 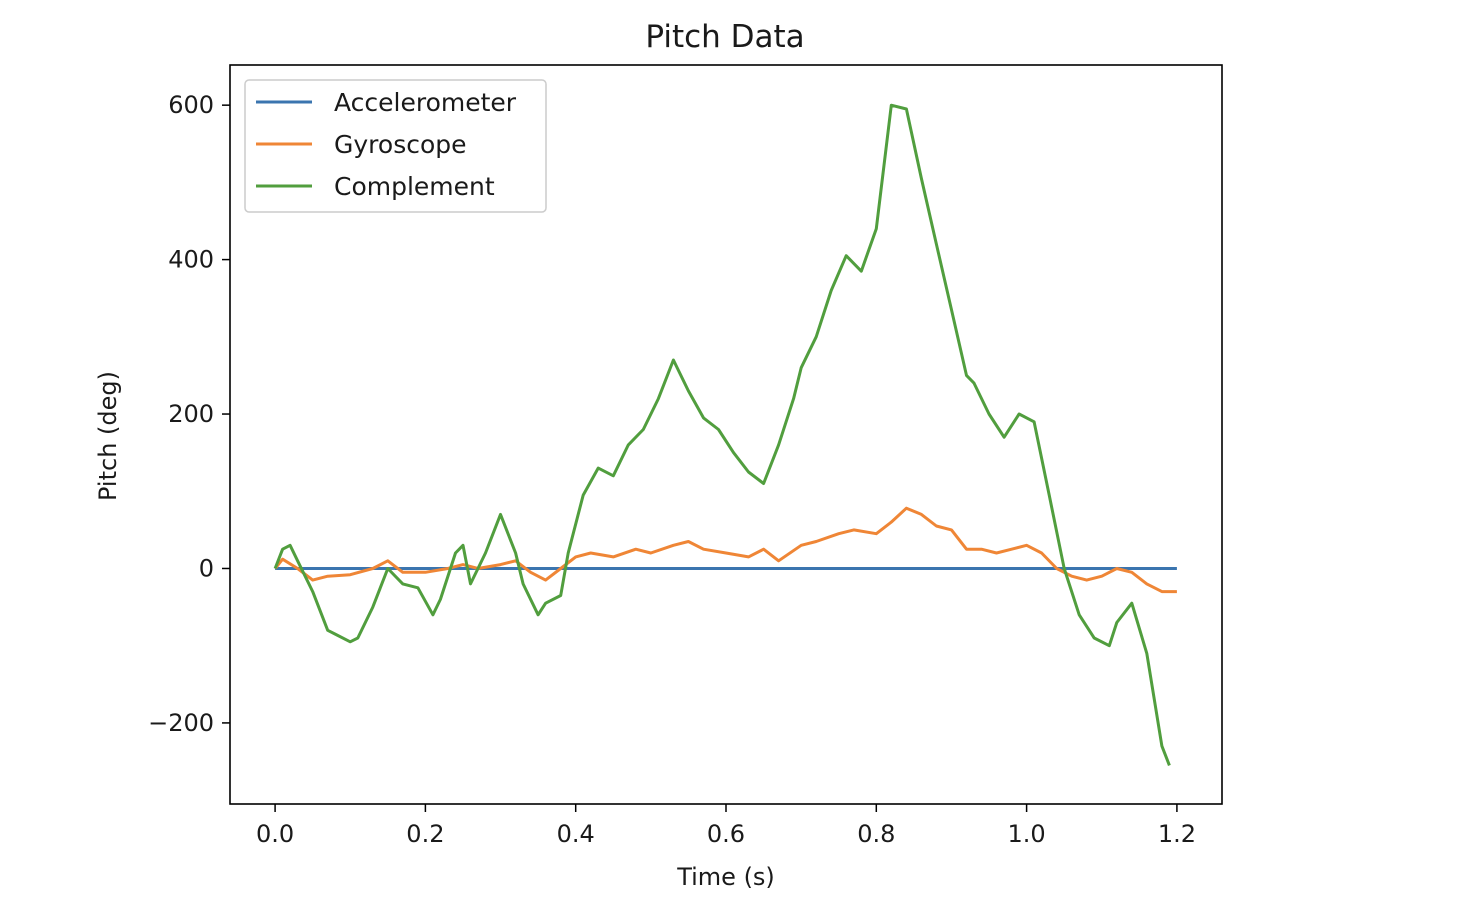 I want to click on x-tick-label: 0.4, so click(x=576, y=834).